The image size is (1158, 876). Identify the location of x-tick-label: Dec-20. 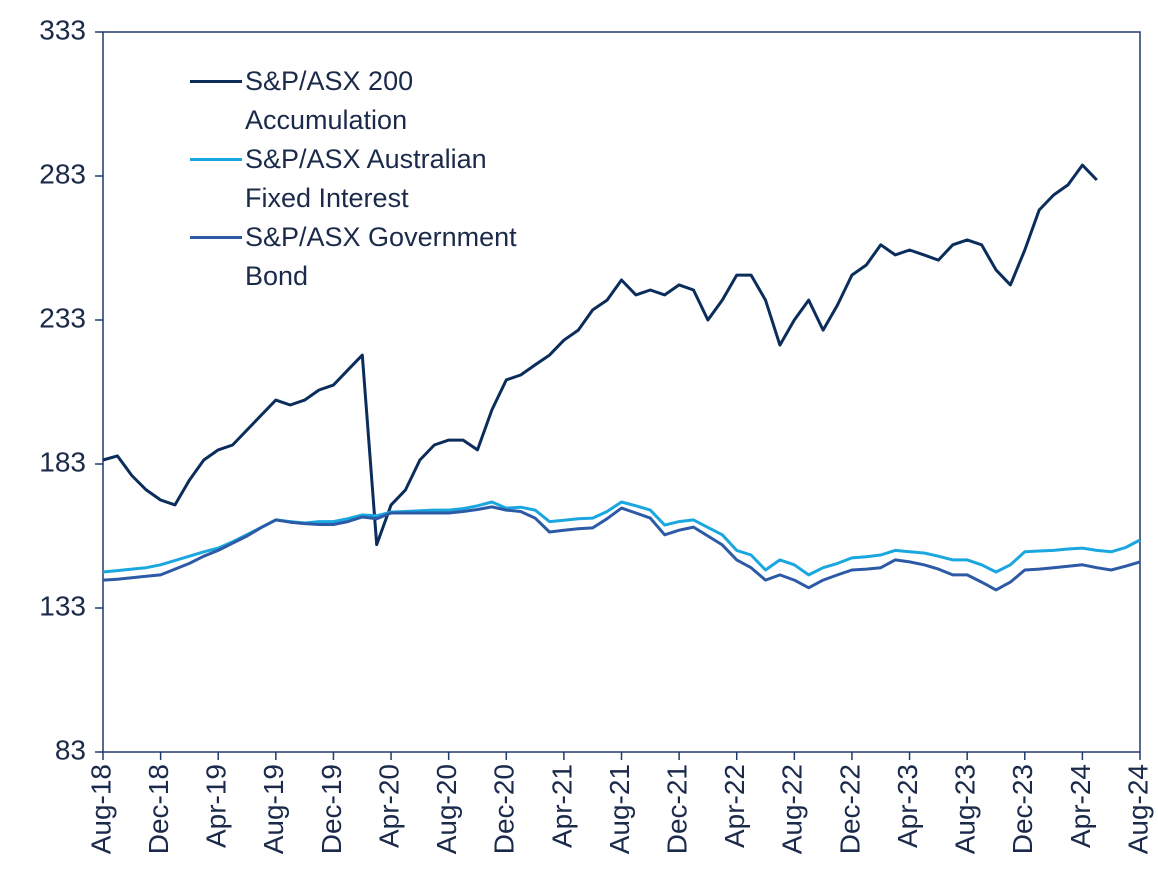
(504, 809).